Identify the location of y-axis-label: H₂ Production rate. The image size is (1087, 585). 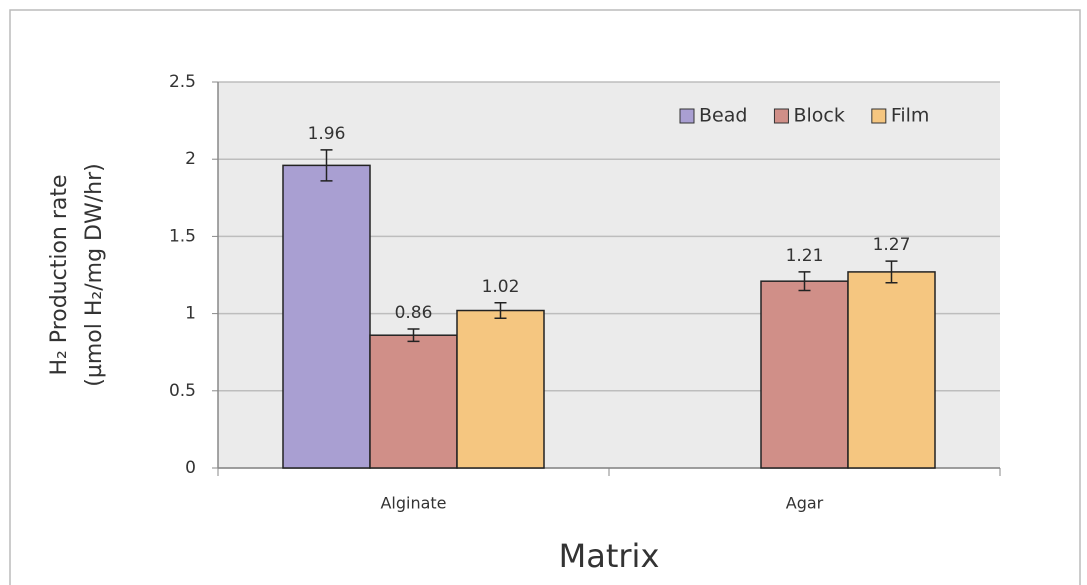
(59, 274).